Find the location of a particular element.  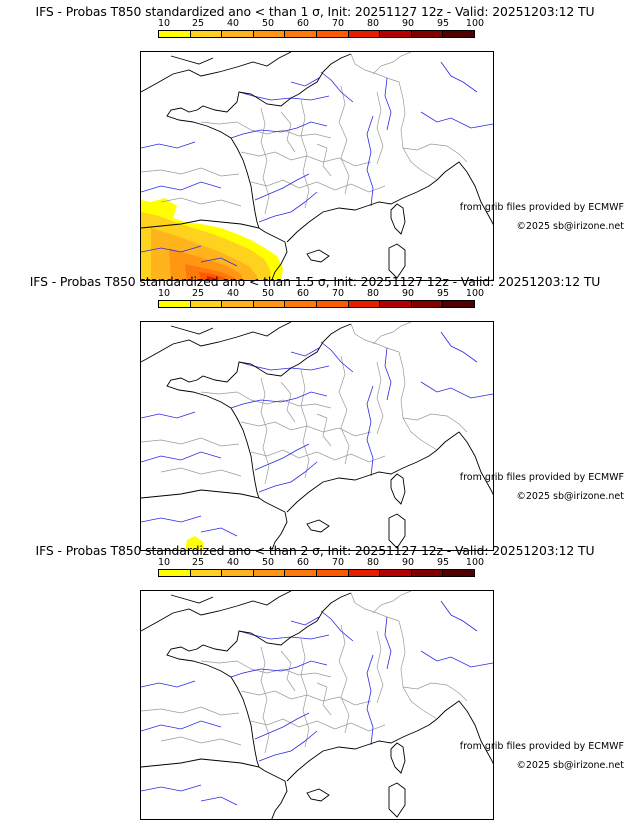

copyright-credit: ©2025 sb@irizone.net is located at coordinates (570, 226).